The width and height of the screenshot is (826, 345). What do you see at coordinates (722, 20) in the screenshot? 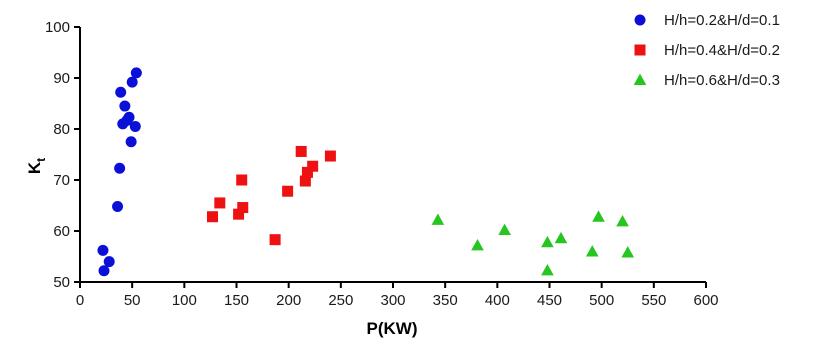
I see `legend-label: H/h=0.2&H/d=0.1` at bounding box center [722, 20].